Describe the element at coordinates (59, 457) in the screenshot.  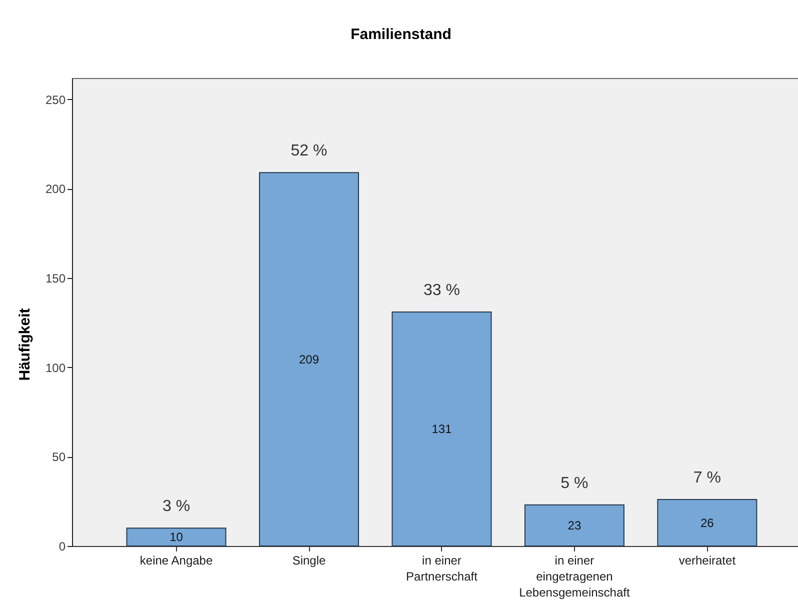
I see `y-tick-label: 50` at that location.